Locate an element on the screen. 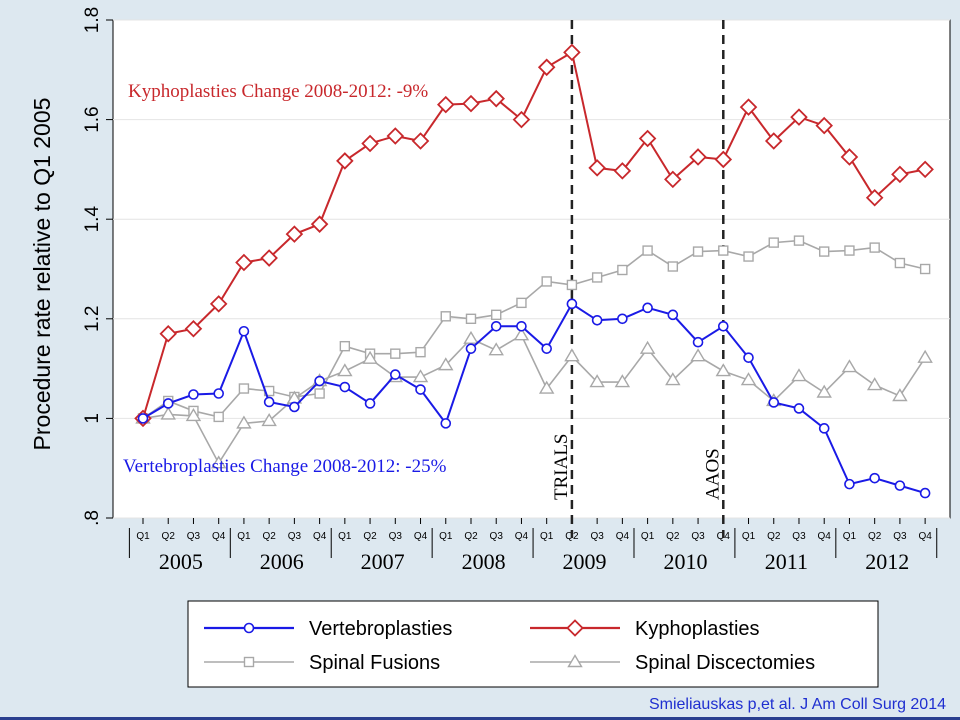 This screenshot has height=720, width=960. year-label: 2007 is located at coordinates (383, 561).